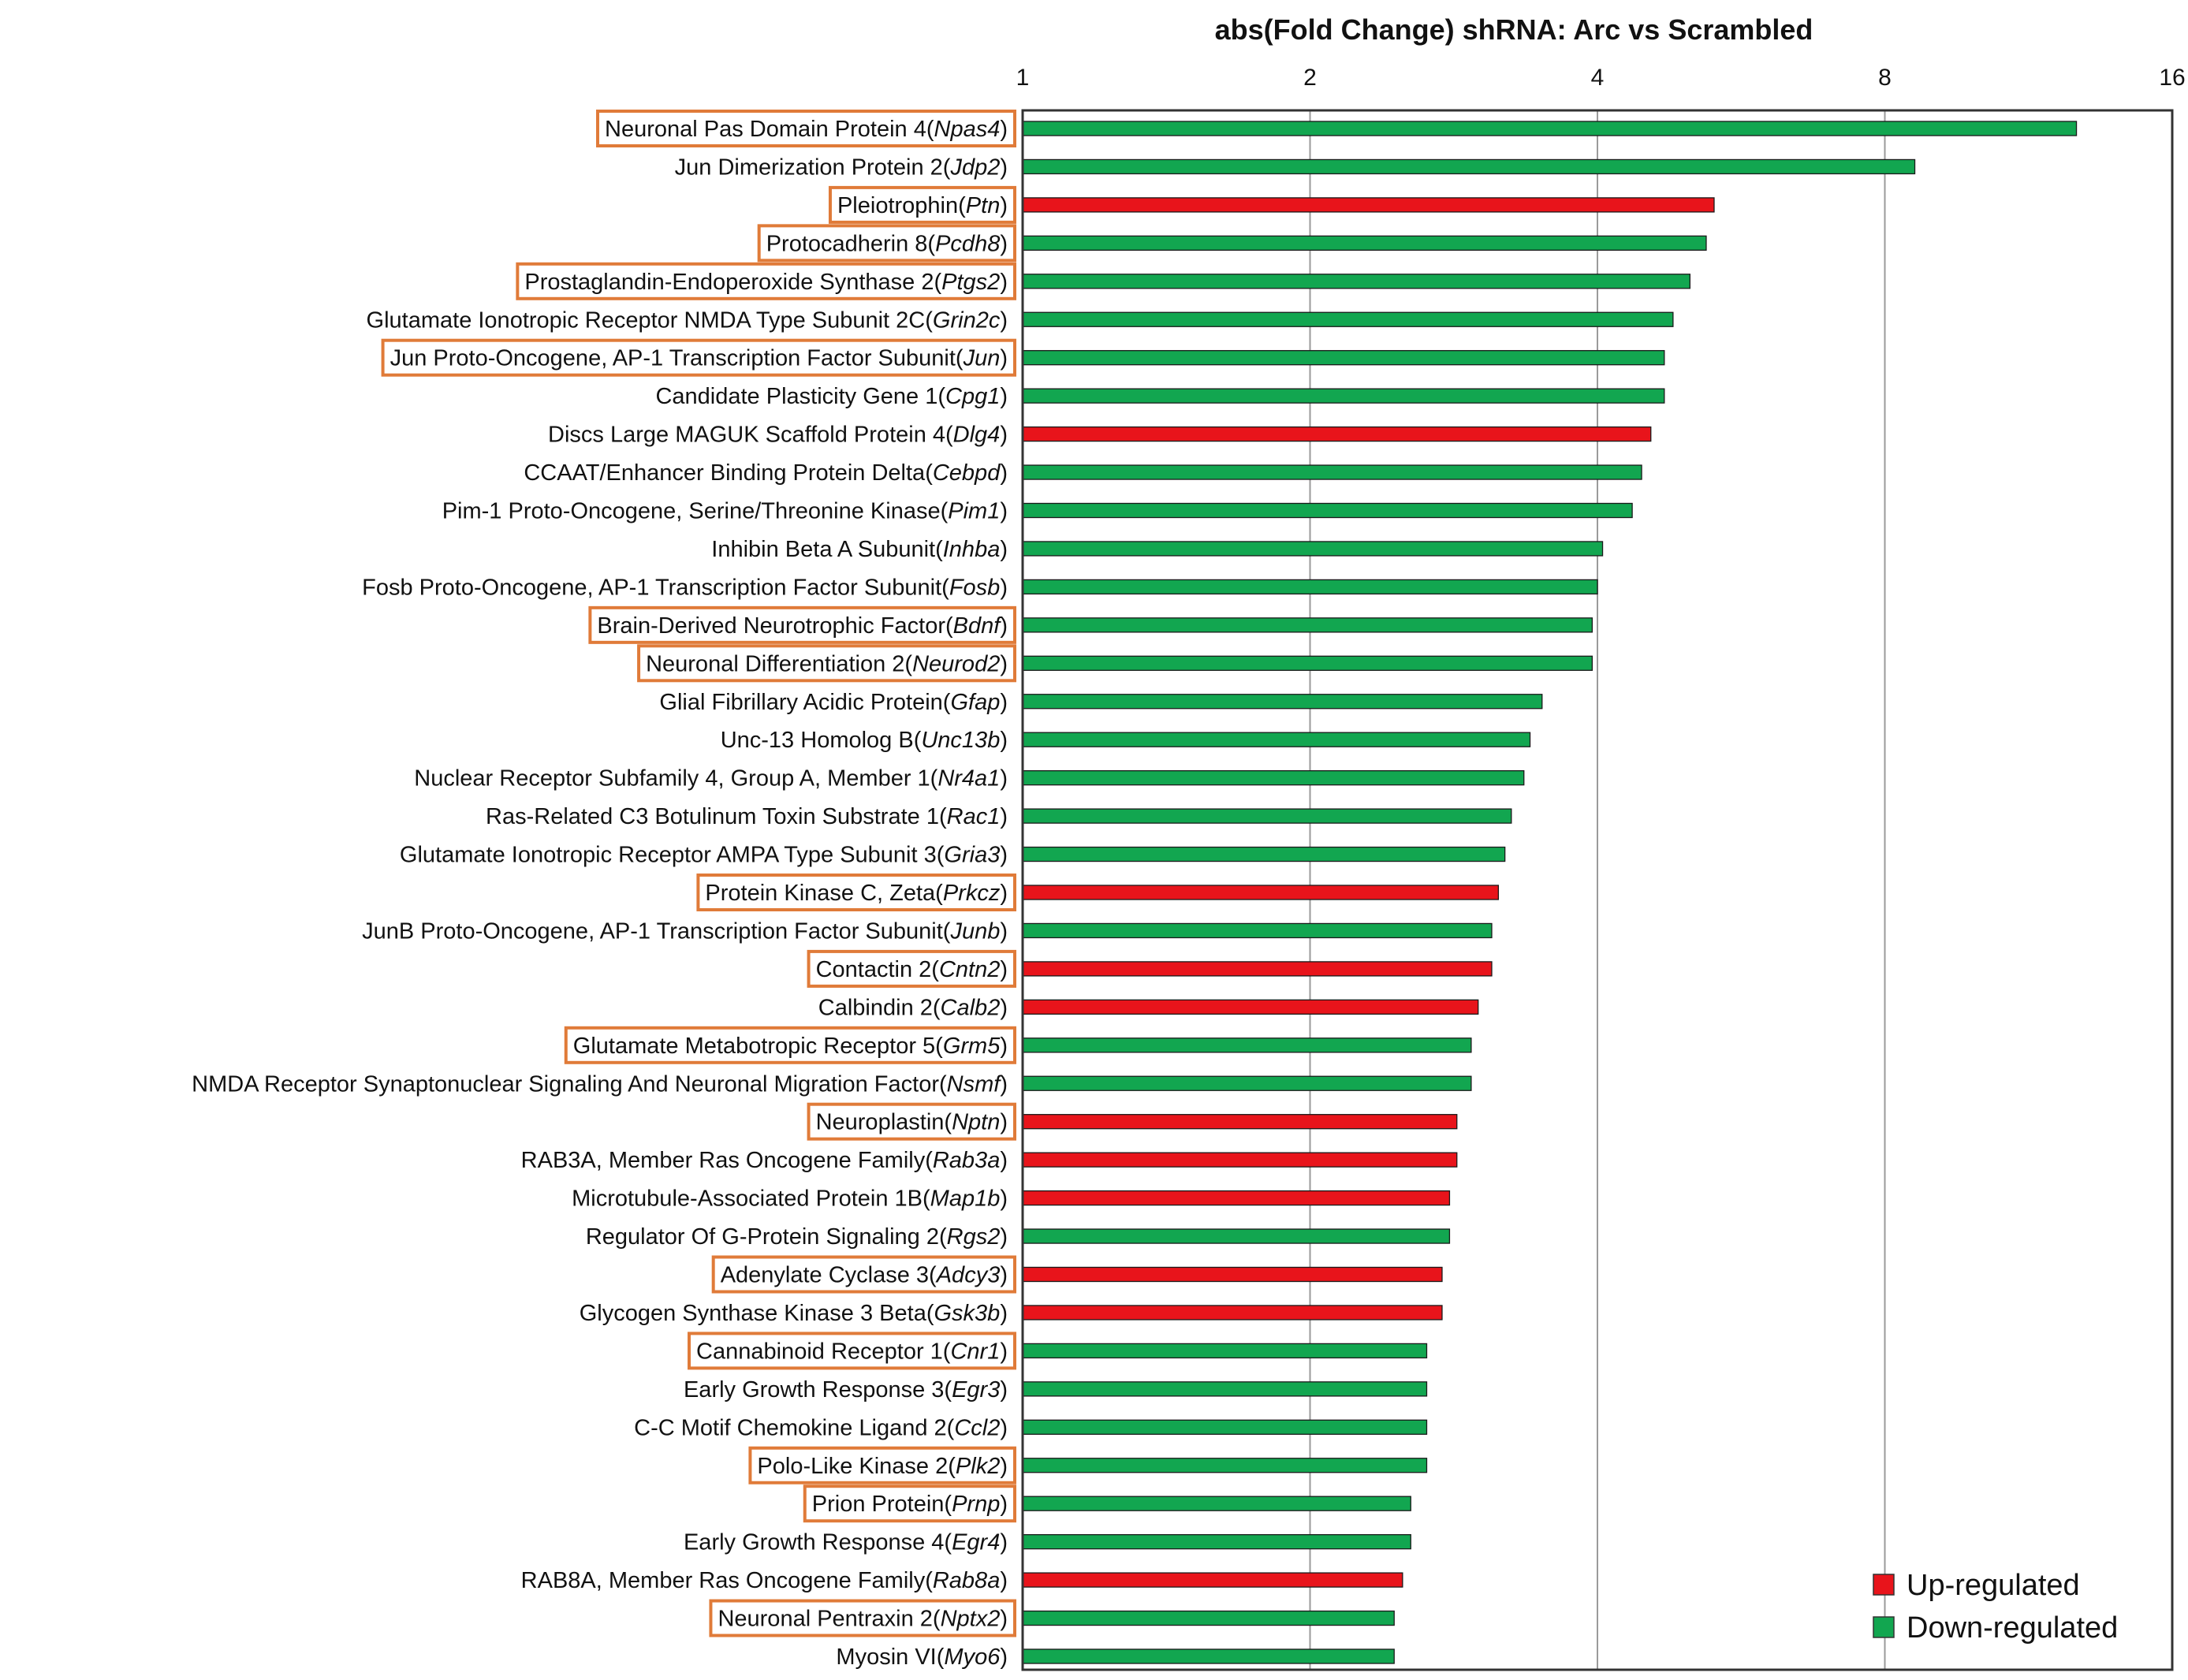 The image size is (2188, 1680). What do you see at coordinates (1236, 1236) in the screenshot?
I see `bar-rgs2` at bounding box center [1236, 1236].